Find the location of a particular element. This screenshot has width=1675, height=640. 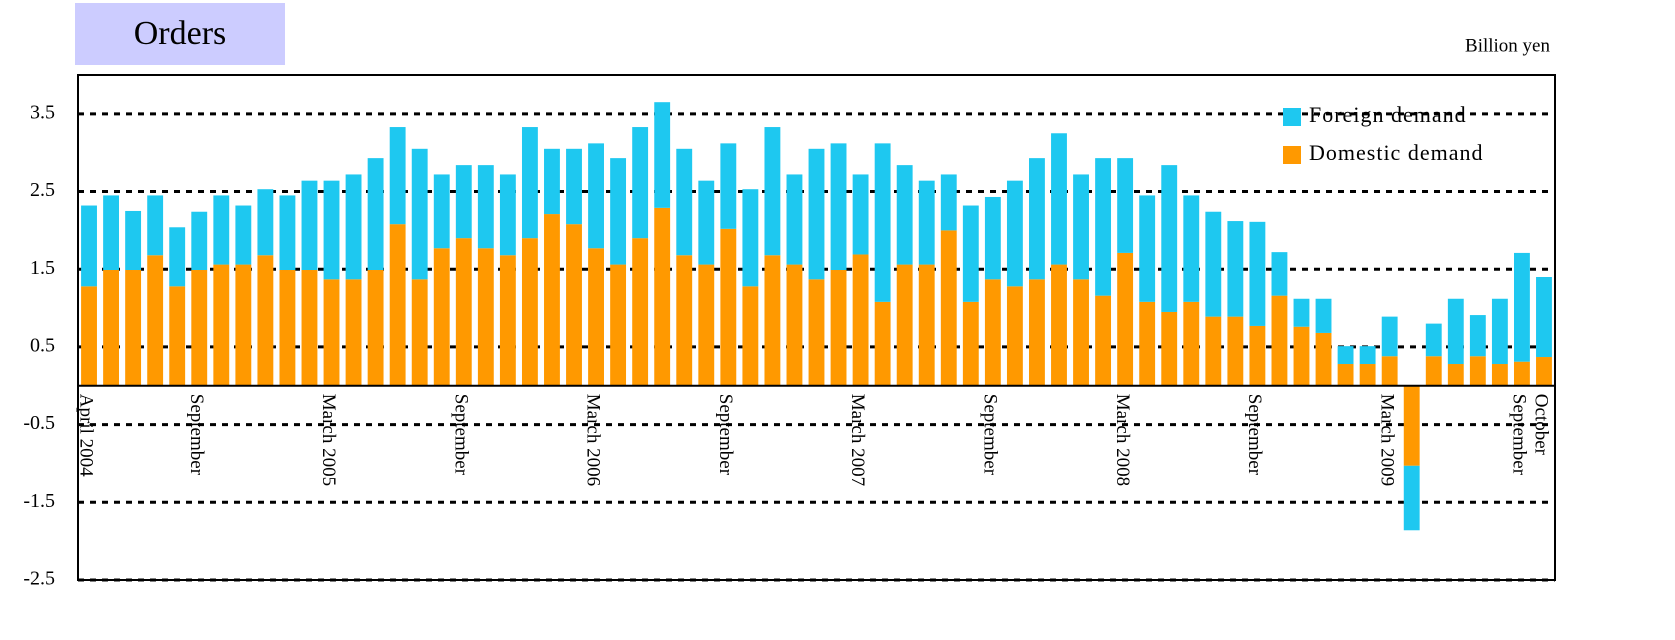

legend-label: Domestic demand is located at coordinates (1396, 152).